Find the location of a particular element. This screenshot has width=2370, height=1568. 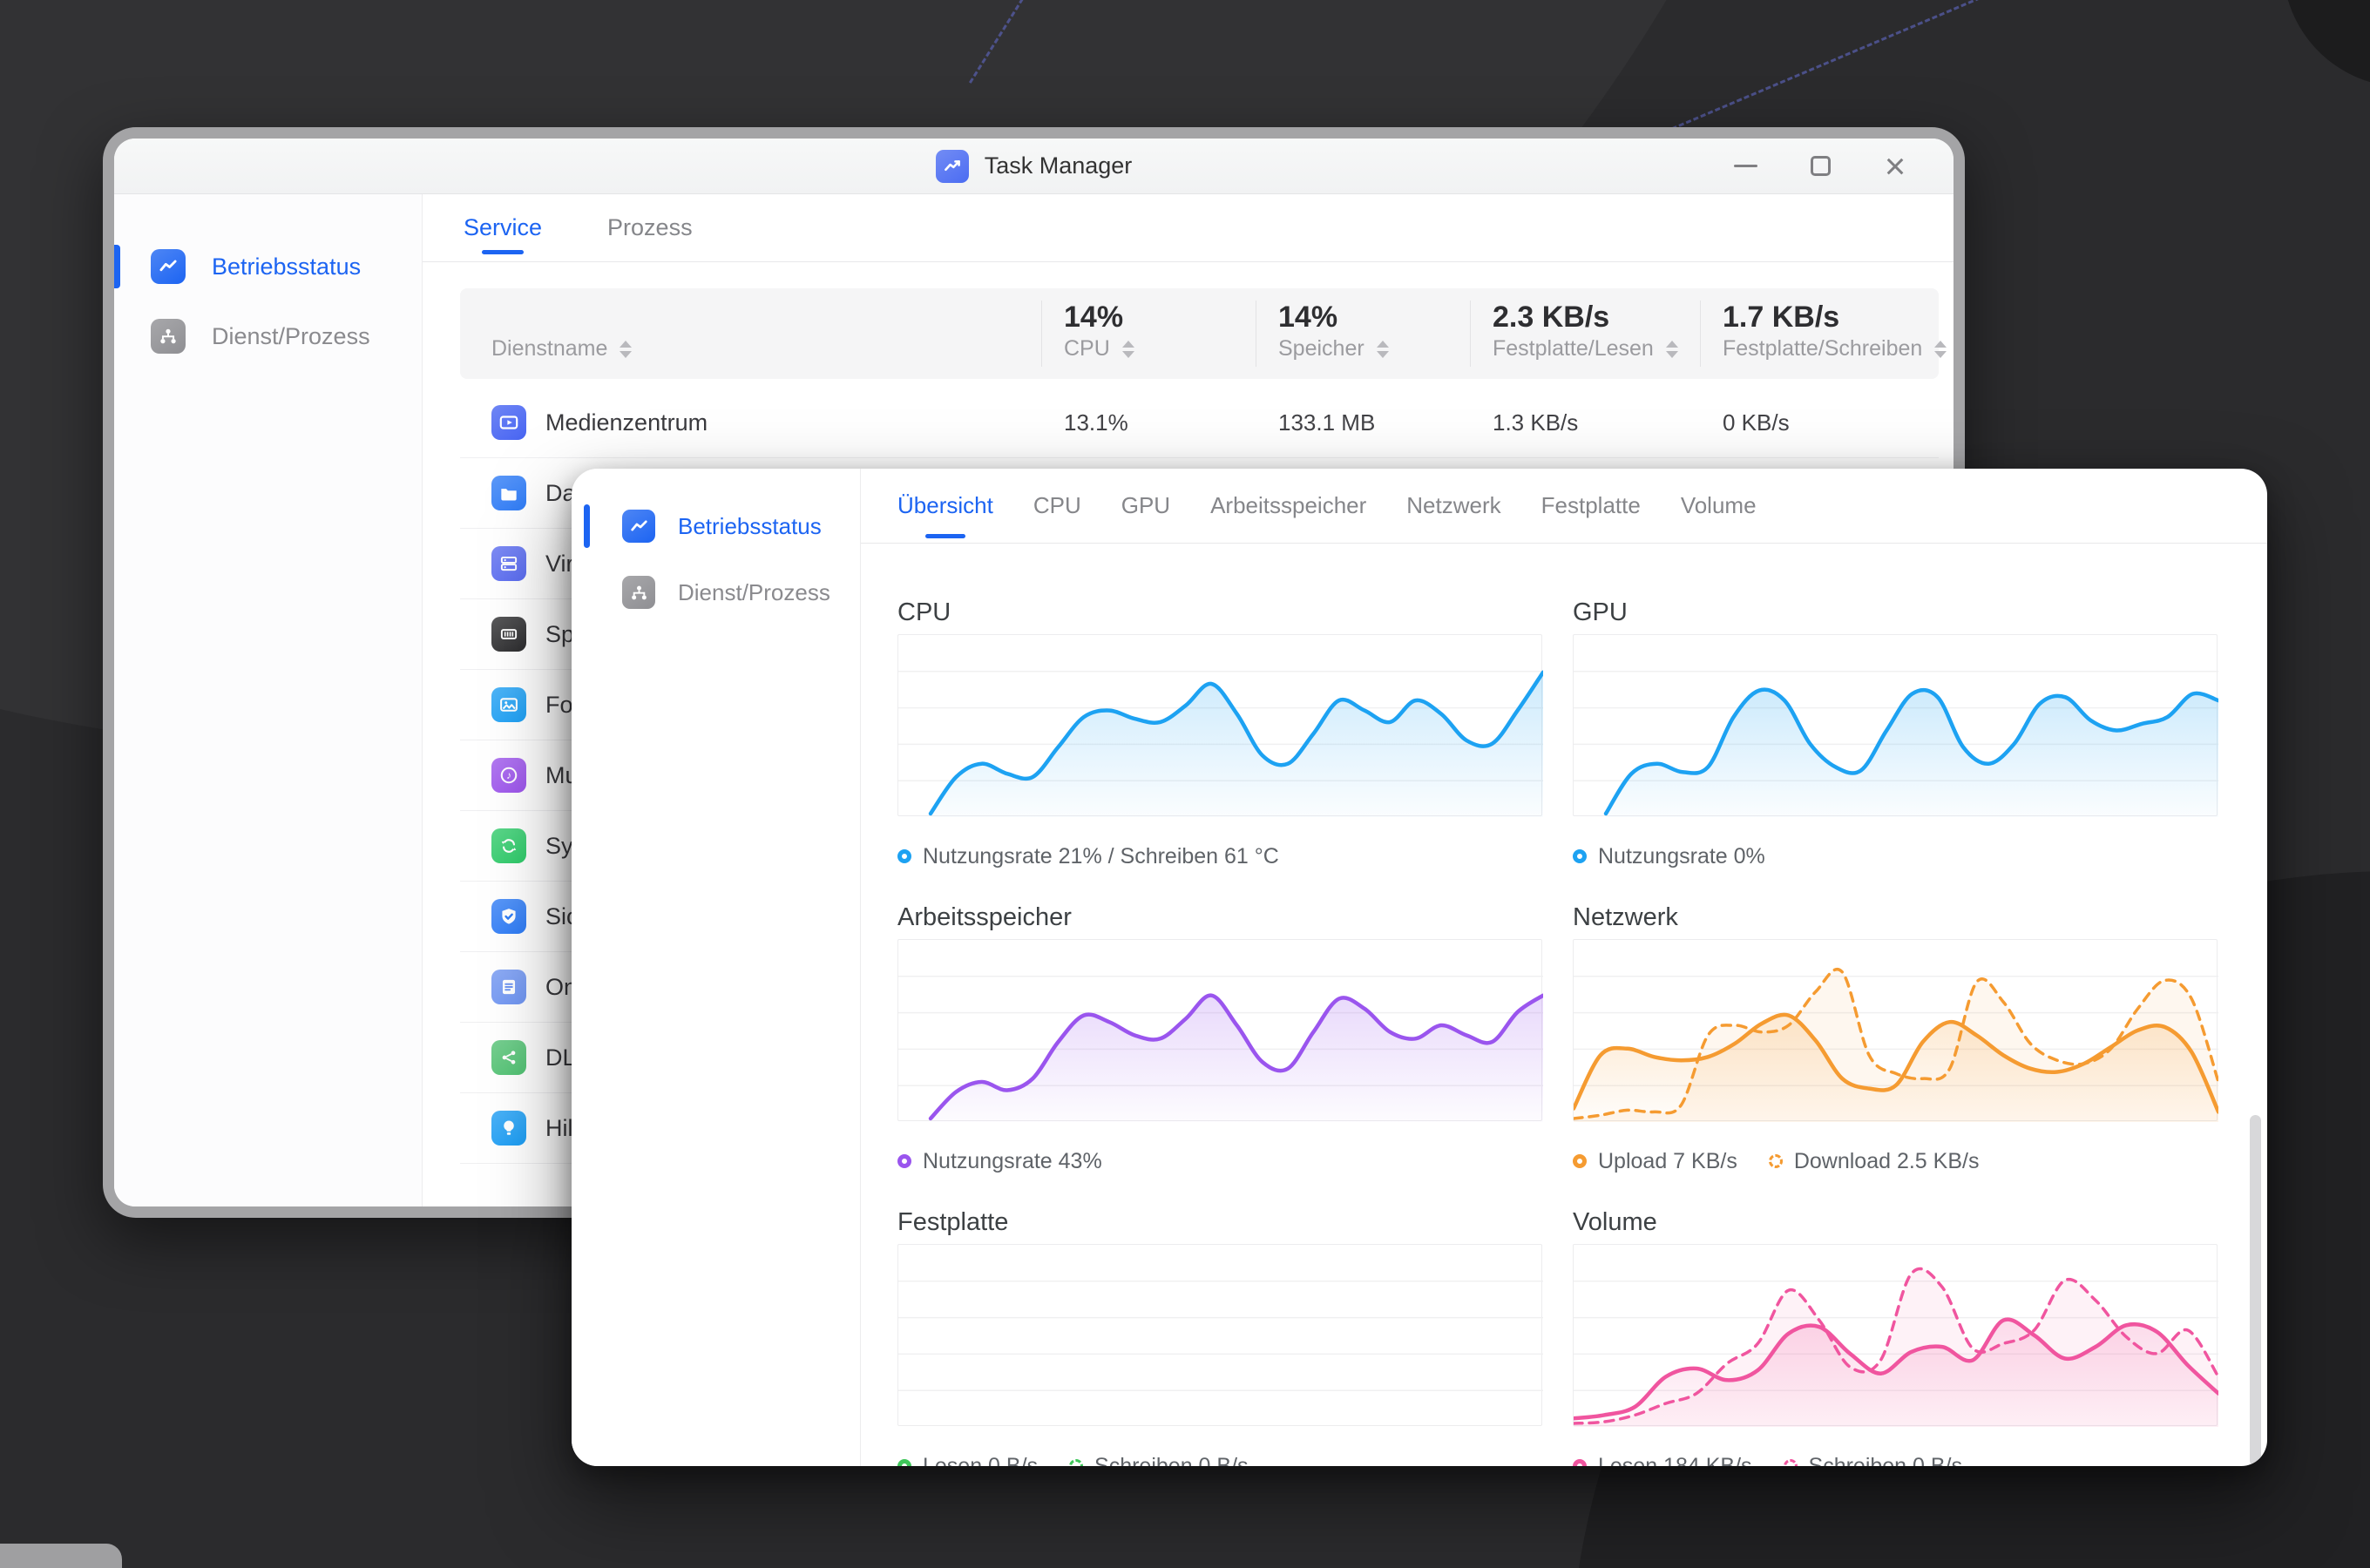

title-group: Task Manager is located at coordinates (1033, 166).